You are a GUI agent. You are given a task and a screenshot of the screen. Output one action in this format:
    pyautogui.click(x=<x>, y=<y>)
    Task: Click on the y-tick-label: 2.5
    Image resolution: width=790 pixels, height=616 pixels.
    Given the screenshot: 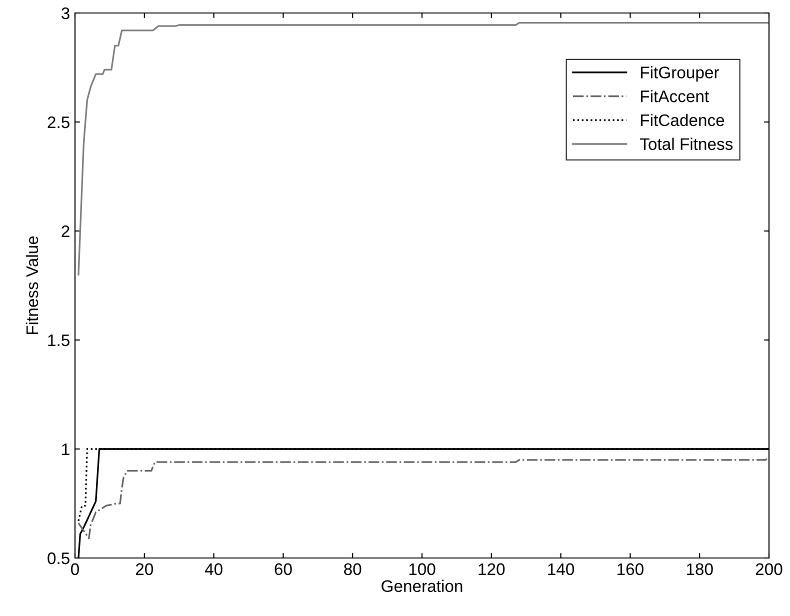 What is the action you would take?
    pyautogui.click(x=59, y=122)
    